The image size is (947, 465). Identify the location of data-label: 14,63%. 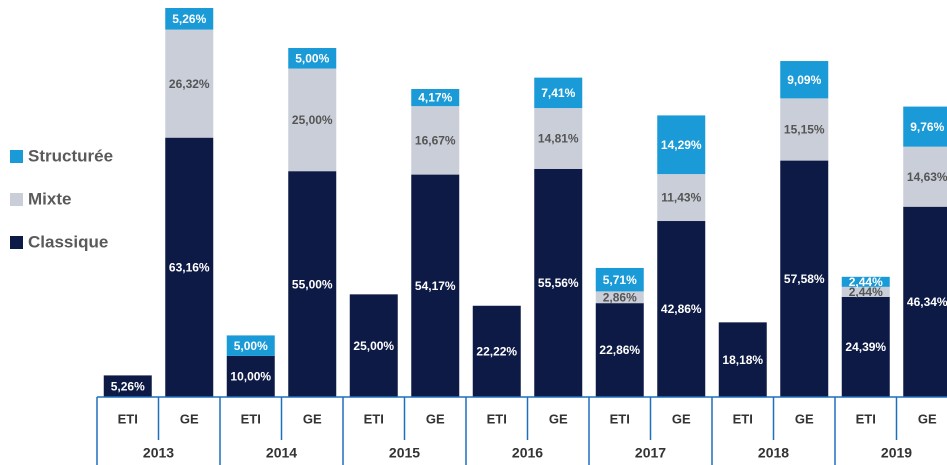
(927, 177).